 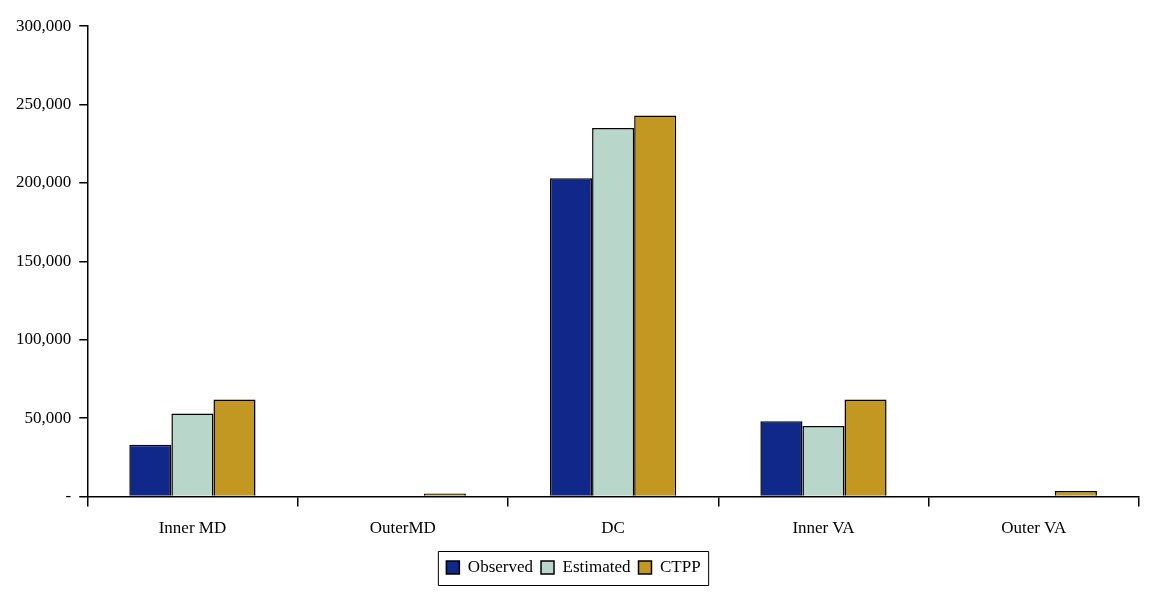 I want to click on y-tick-label: 50,000, so click(x=48, y=417).